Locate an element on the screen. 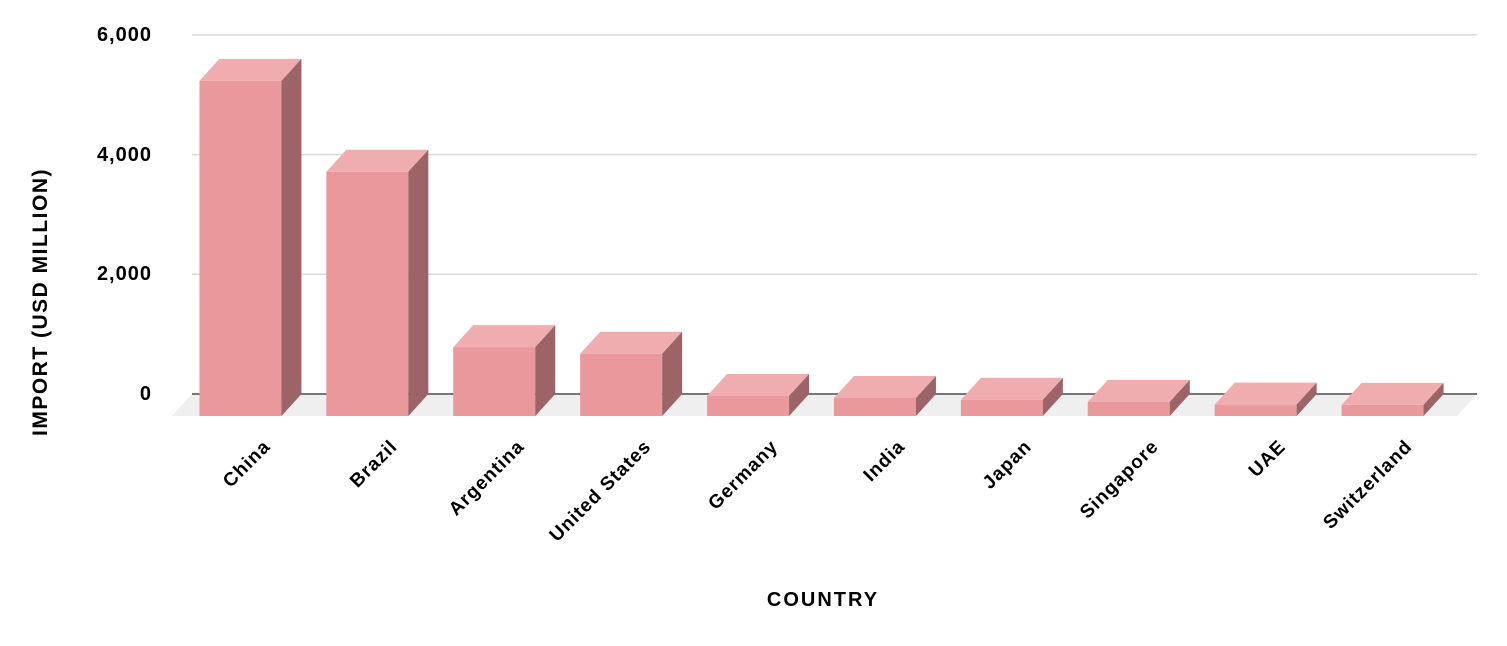 This screenshot has width=1507, height=646. bar-japan is located at coordinates (1011, 396).